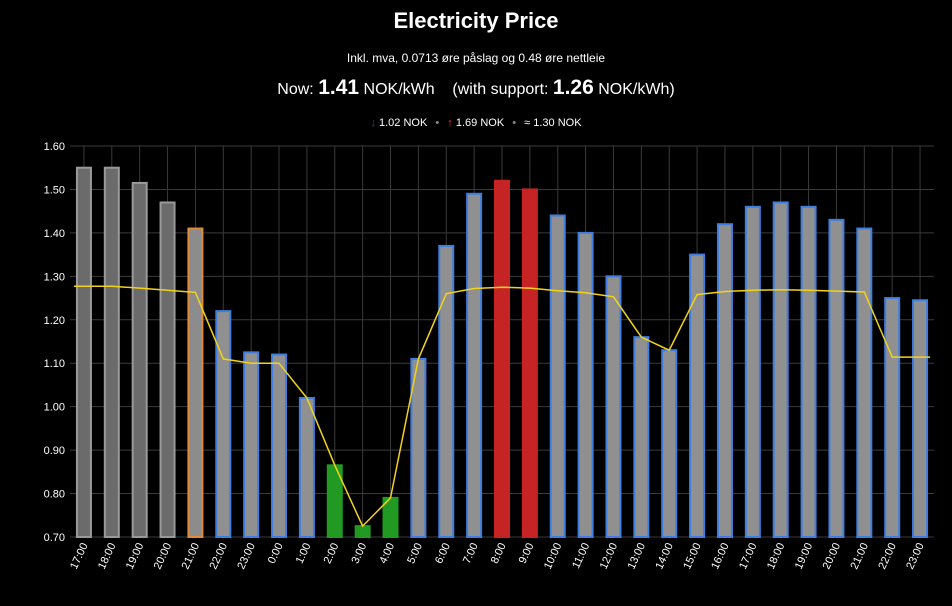 Image resolution: width=952 pixels, height=606 pixels. I want to click on y-tick-label: 1.50, so click(54, 190).